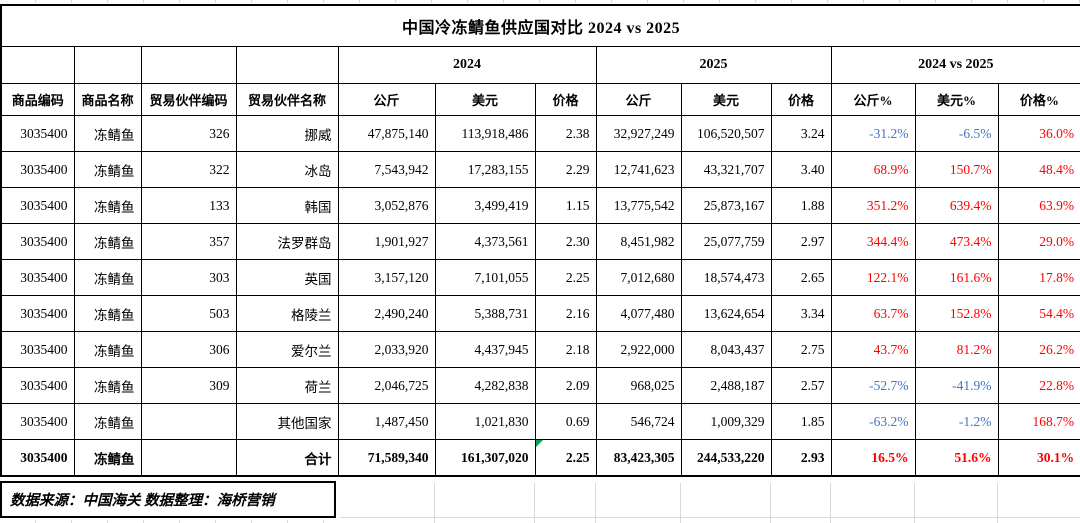  What do you see at coordinates (565, 385) in the screenshot?
I see `cell-price-2024: 2.09` at bounding box center [565, 385].